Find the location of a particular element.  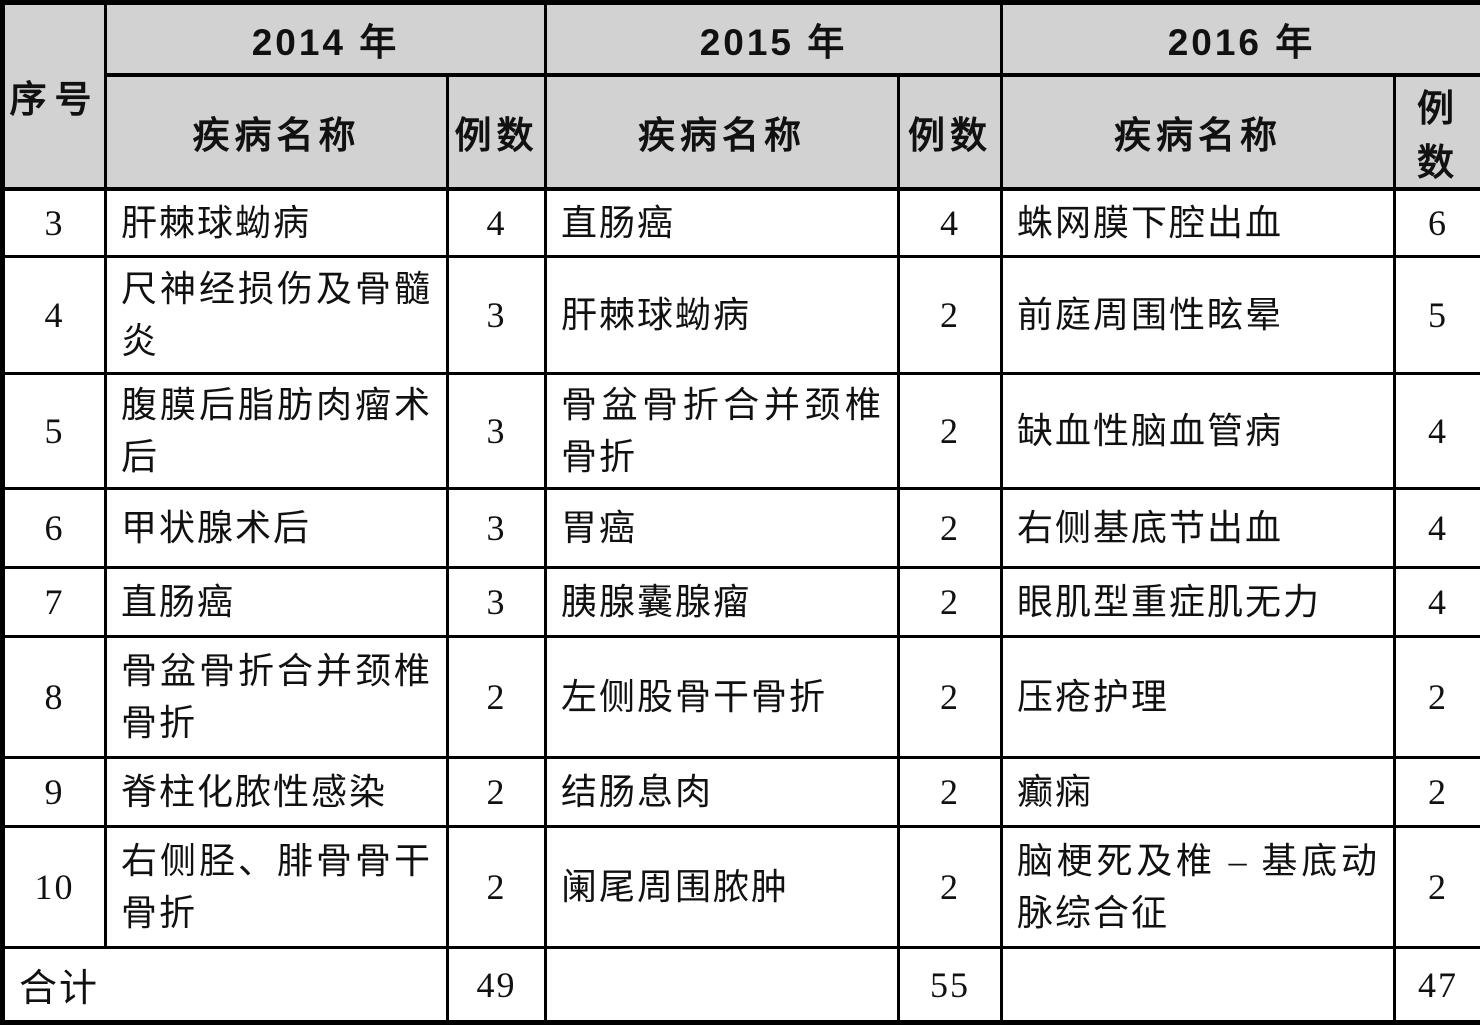

serial-number-cell: 9 is located at coordinates (54, 792).